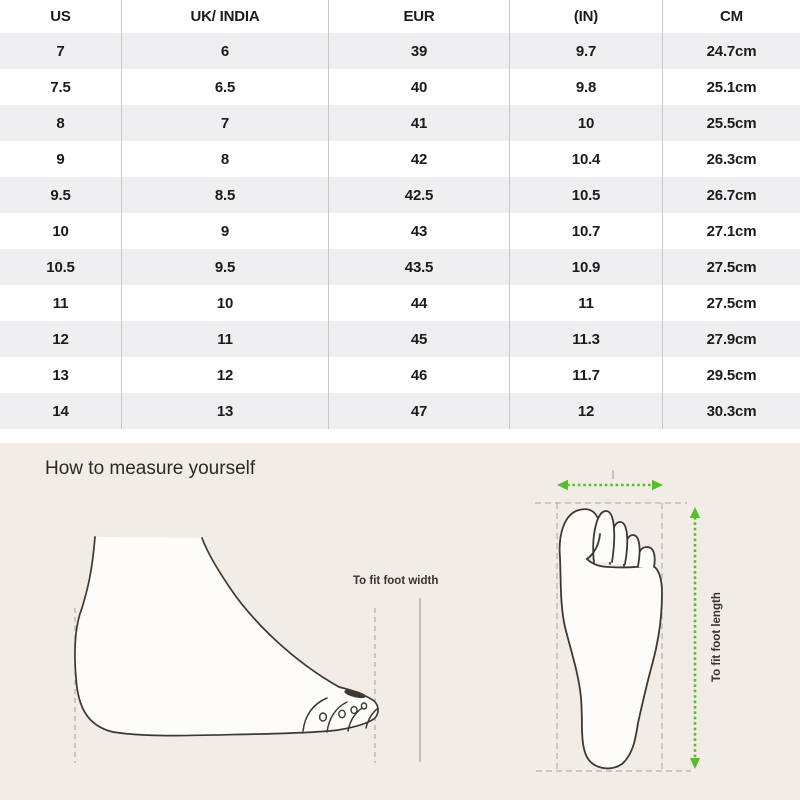 Image resolution: width=800 pixels, height=800 pixels. Describe the element at coordinates (225, 267) in the screenshot. I see `table-cell-uk: 9.5` at that location.